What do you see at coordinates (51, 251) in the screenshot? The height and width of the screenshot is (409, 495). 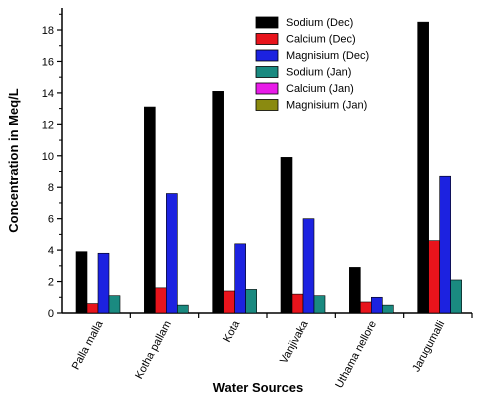 I see `y-tick-label: 4` at bounding box center [51, 251].